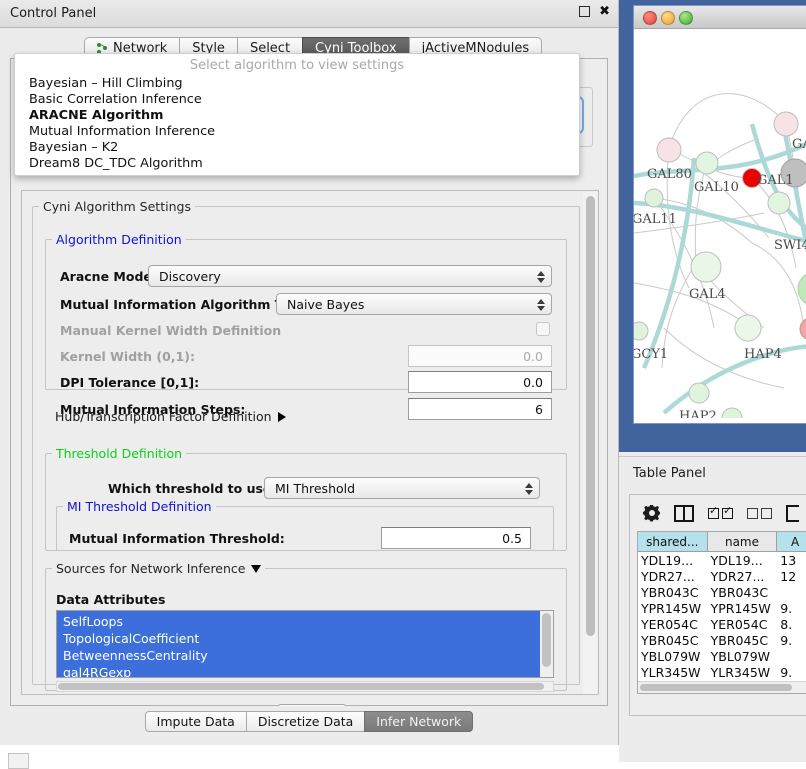 Image resolution: width=806 pixels, height=769 pixels. I want to click on columns-icon, so click(684, 513).